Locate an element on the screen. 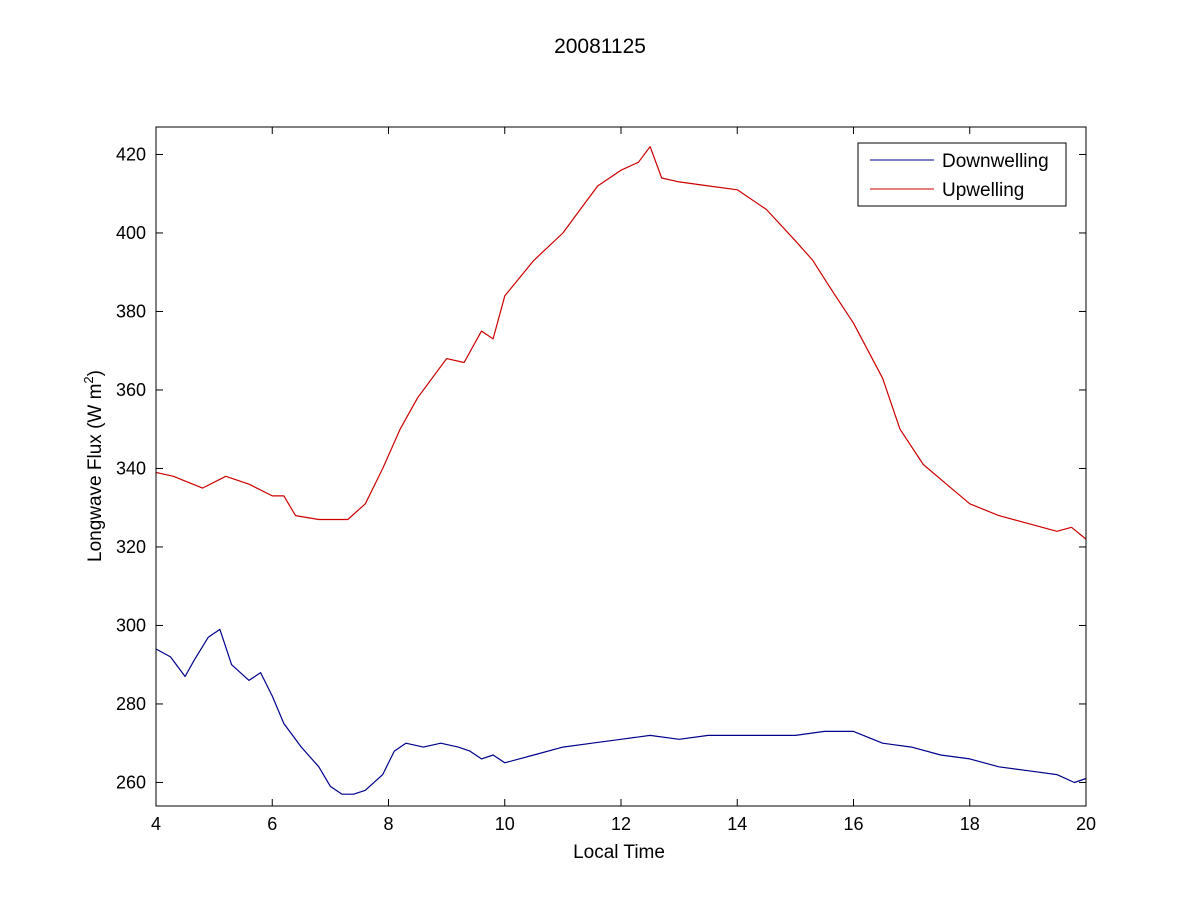  x-tick-label: 10 is located at coordinates (505, 824).